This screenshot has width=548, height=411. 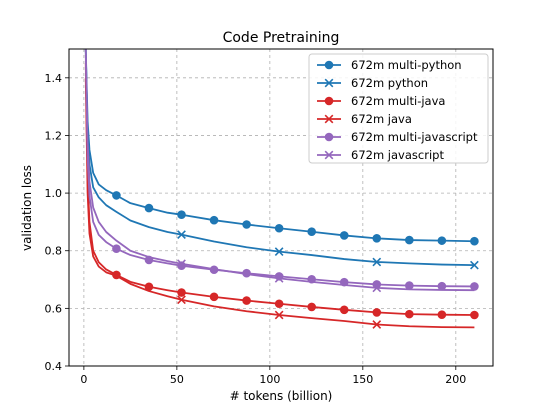 I want to click on legend-item-672m-multi-python: 672m multi-python, so click(x=389, y=65).